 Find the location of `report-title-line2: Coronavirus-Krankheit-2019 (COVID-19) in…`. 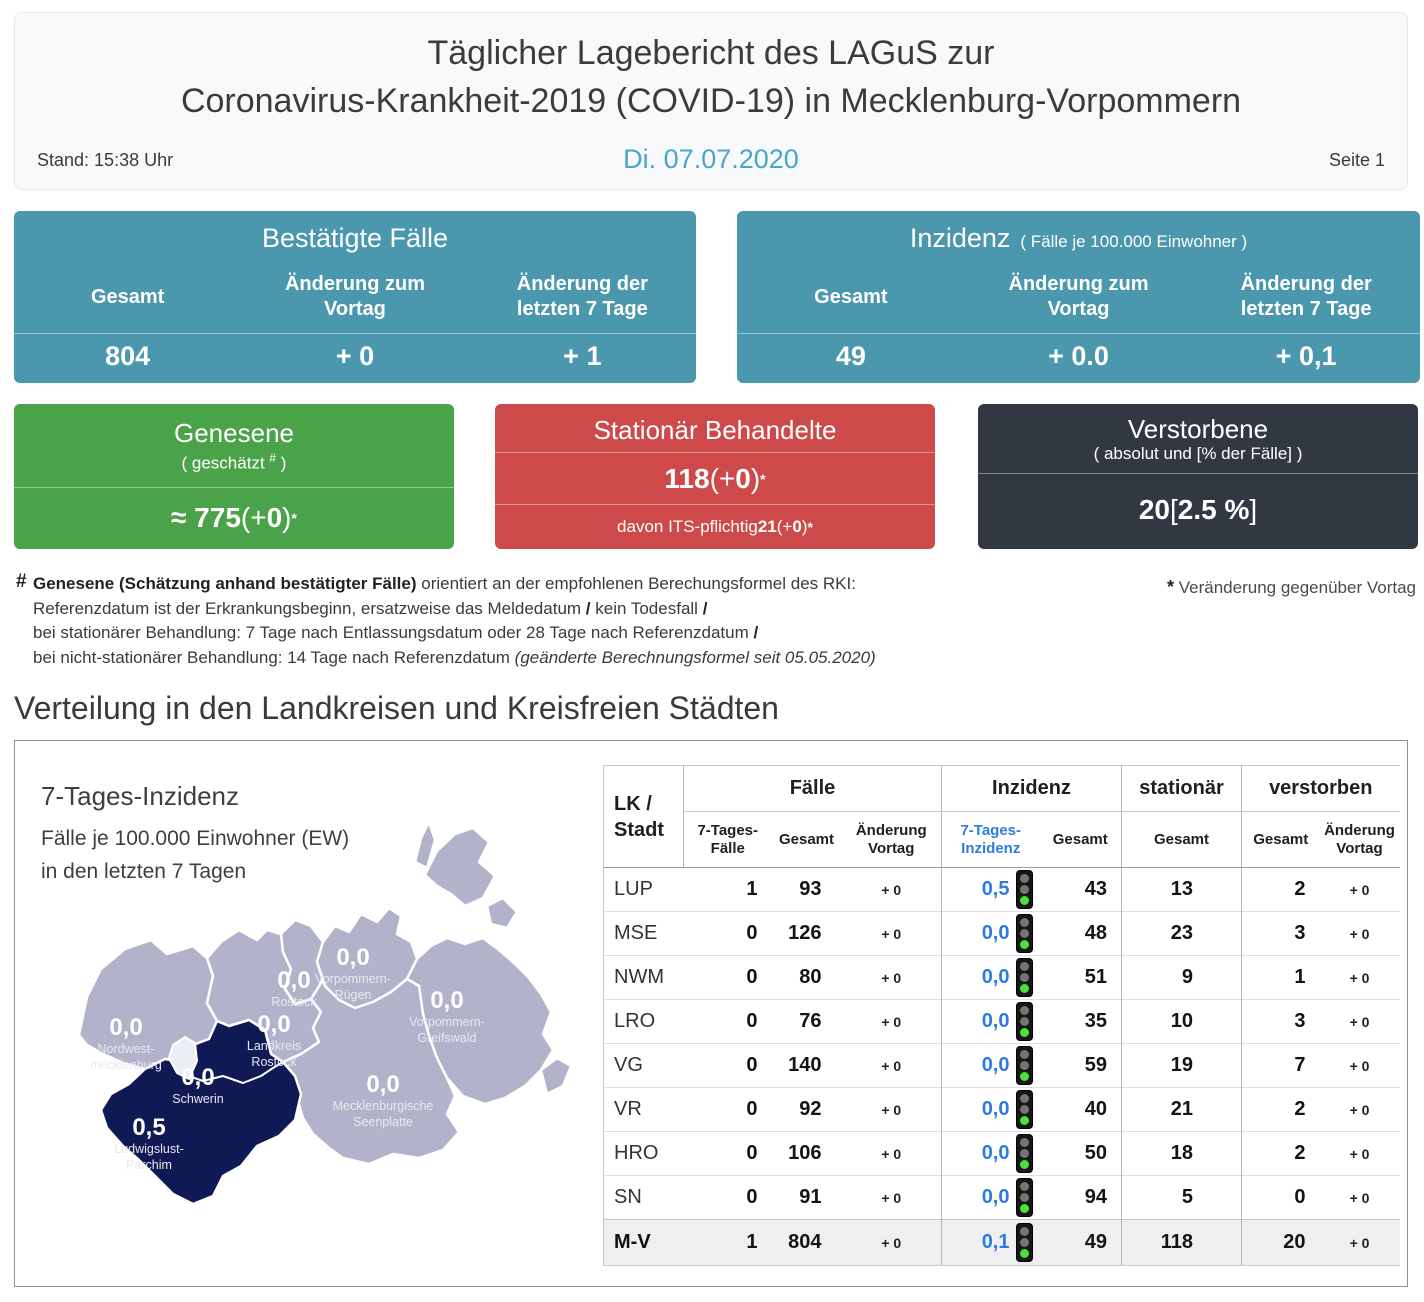

report-title-line2: Coronavirus-Krankheit-2019 (COVID-19) in… is located at coordinates (711, 101).